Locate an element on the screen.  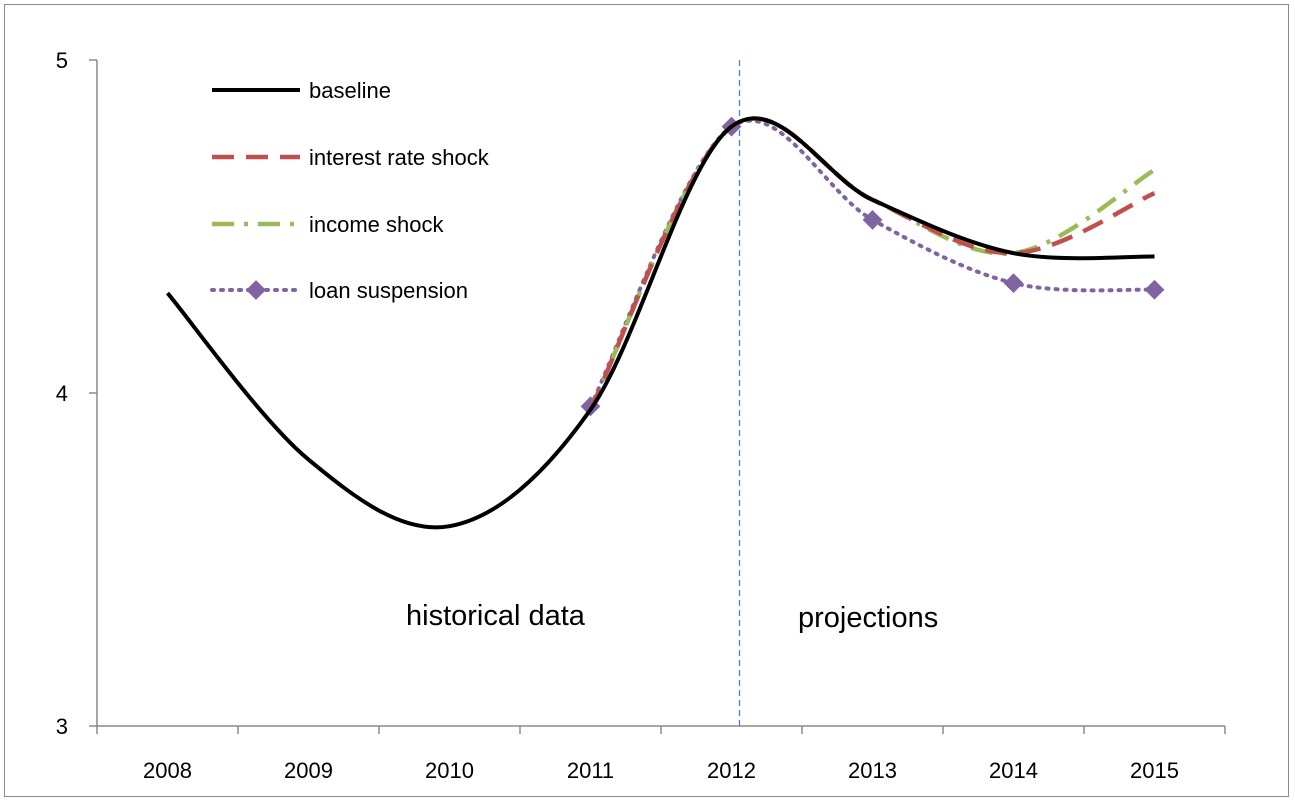
x-tick-label: 2012 is located at coordinates (731, 770).